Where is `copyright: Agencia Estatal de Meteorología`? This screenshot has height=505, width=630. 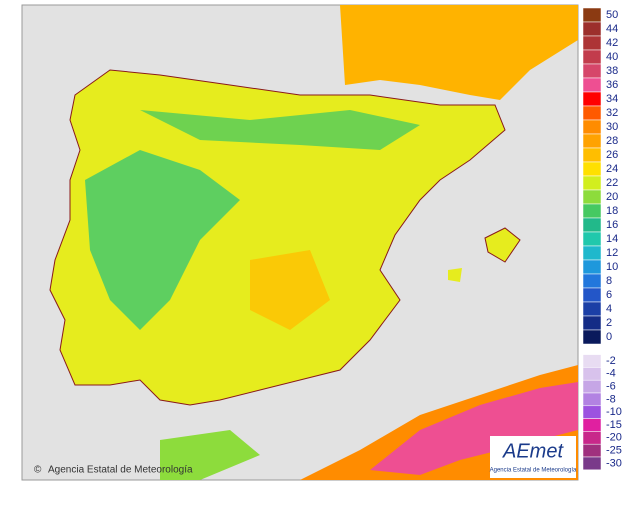 copyright: Agencia Estatal de Meteorología is located at coordinates (120, 470).